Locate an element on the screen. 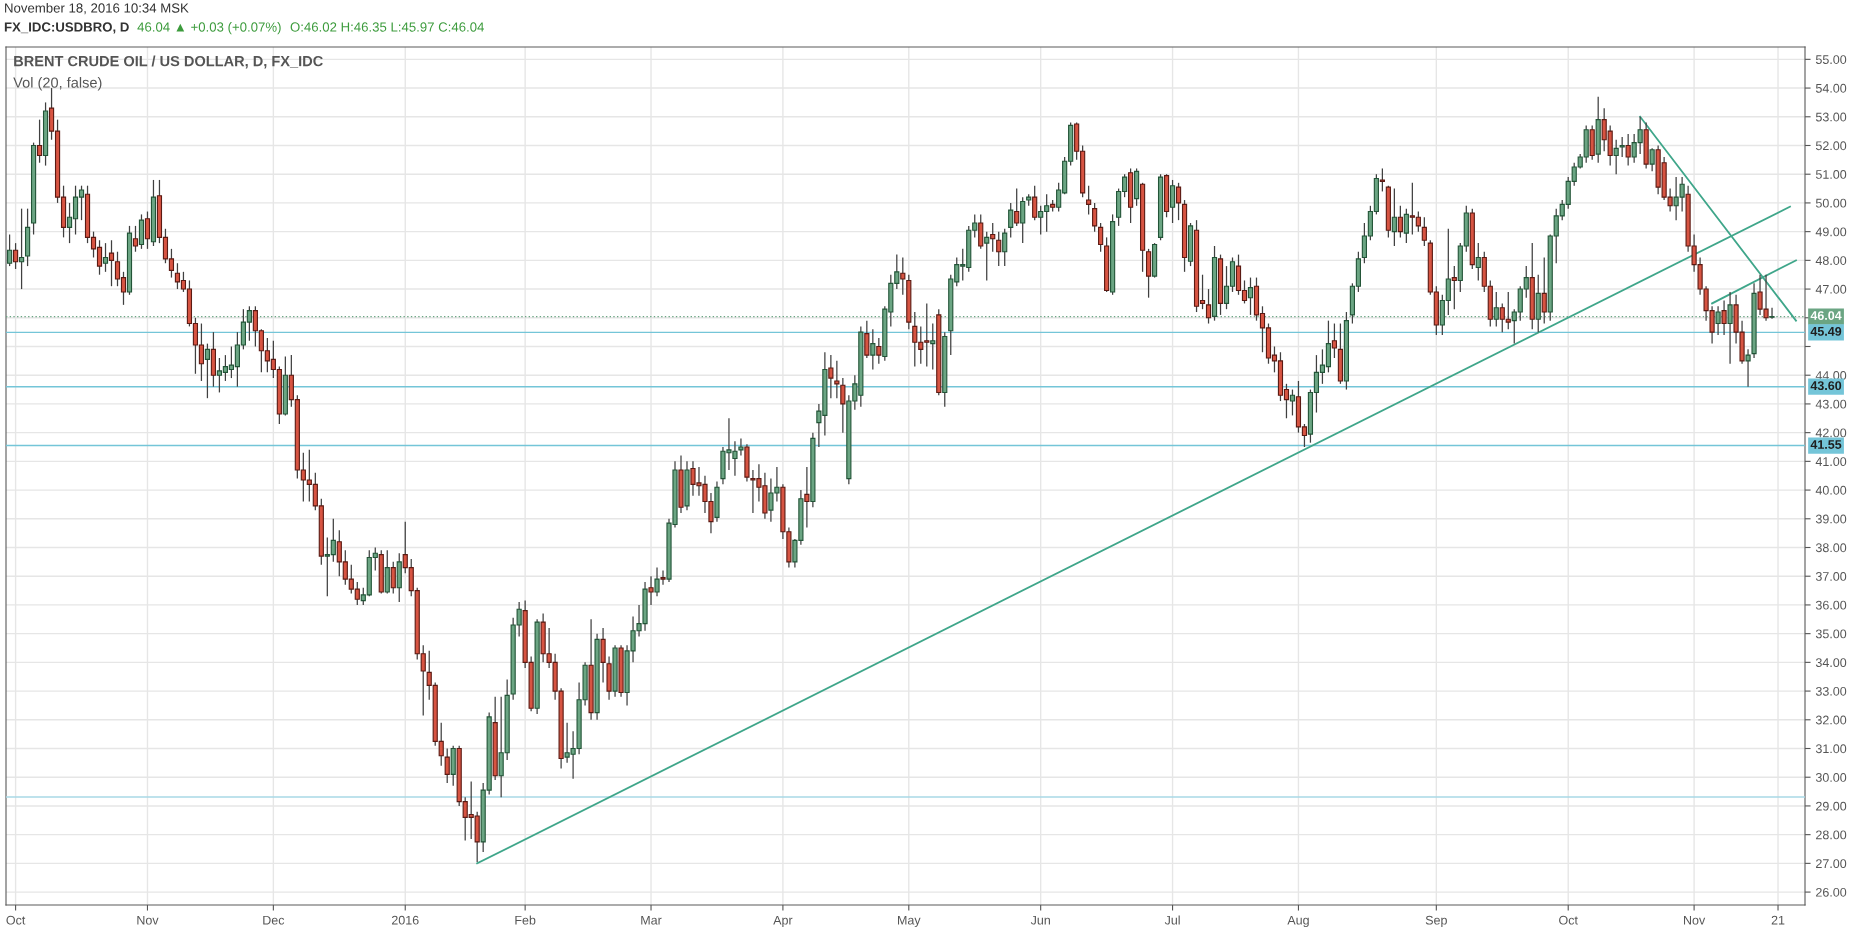  x-tick-label: Aug is located at coordinates (1298, 921).